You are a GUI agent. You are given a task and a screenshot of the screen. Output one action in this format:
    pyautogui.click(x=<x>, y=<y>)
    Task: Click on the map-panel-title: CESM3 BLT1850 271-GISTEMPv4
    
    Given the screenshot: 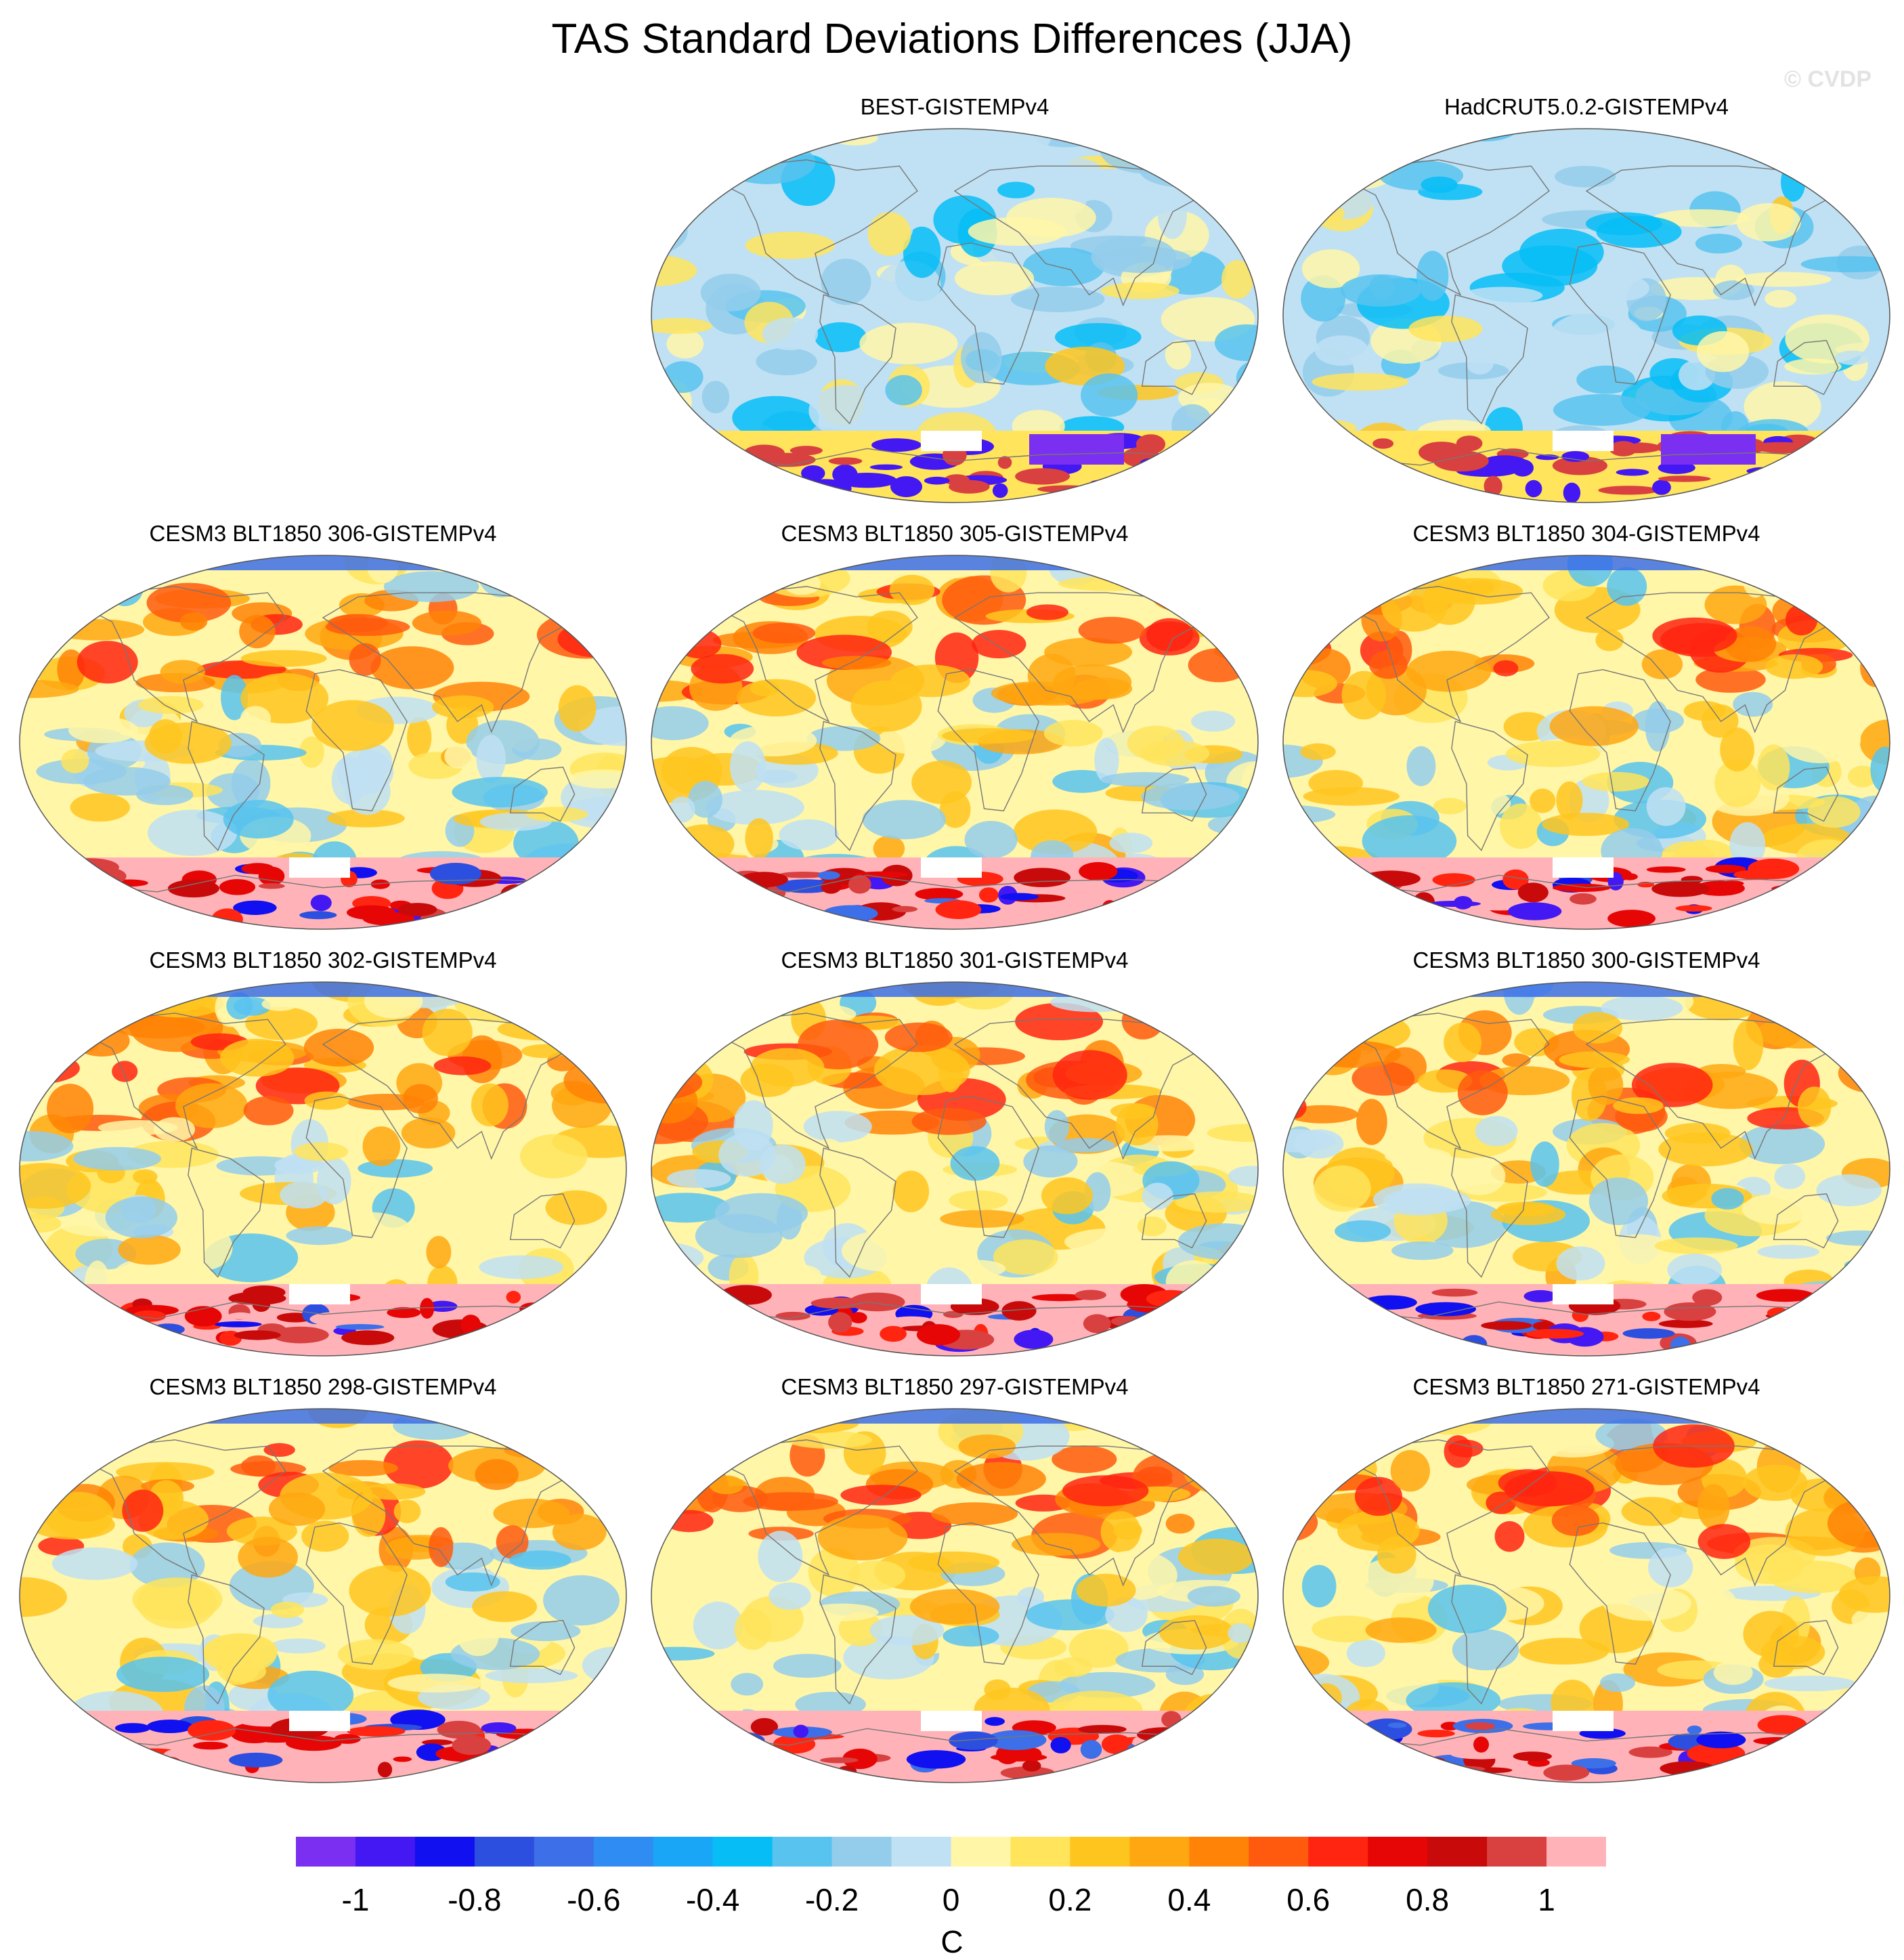 What is the action you would take?
    pyautogui.click(x=1586, y=1386)
    